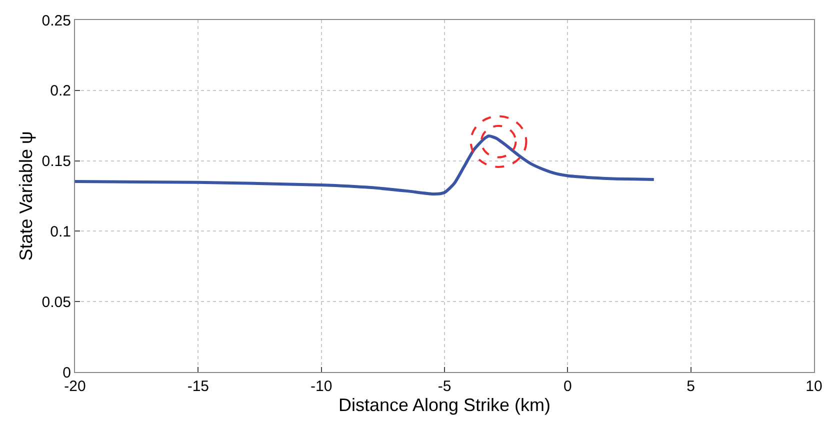 The height and width of the screenshot is (422, 834). What do you see at coordinates (60, 231) in the screenshot?
I see `y-tick-label: 0.1` at bounding box center [60, 231].